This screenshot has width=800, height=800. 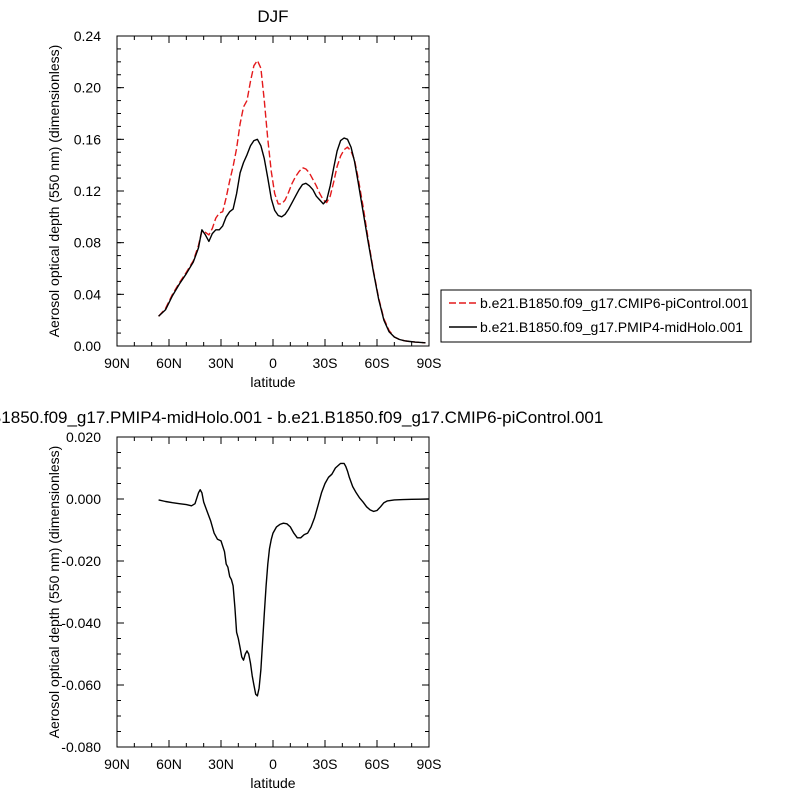 I want to click on y-tick-label: -0.060, so click(x=81, y=685).